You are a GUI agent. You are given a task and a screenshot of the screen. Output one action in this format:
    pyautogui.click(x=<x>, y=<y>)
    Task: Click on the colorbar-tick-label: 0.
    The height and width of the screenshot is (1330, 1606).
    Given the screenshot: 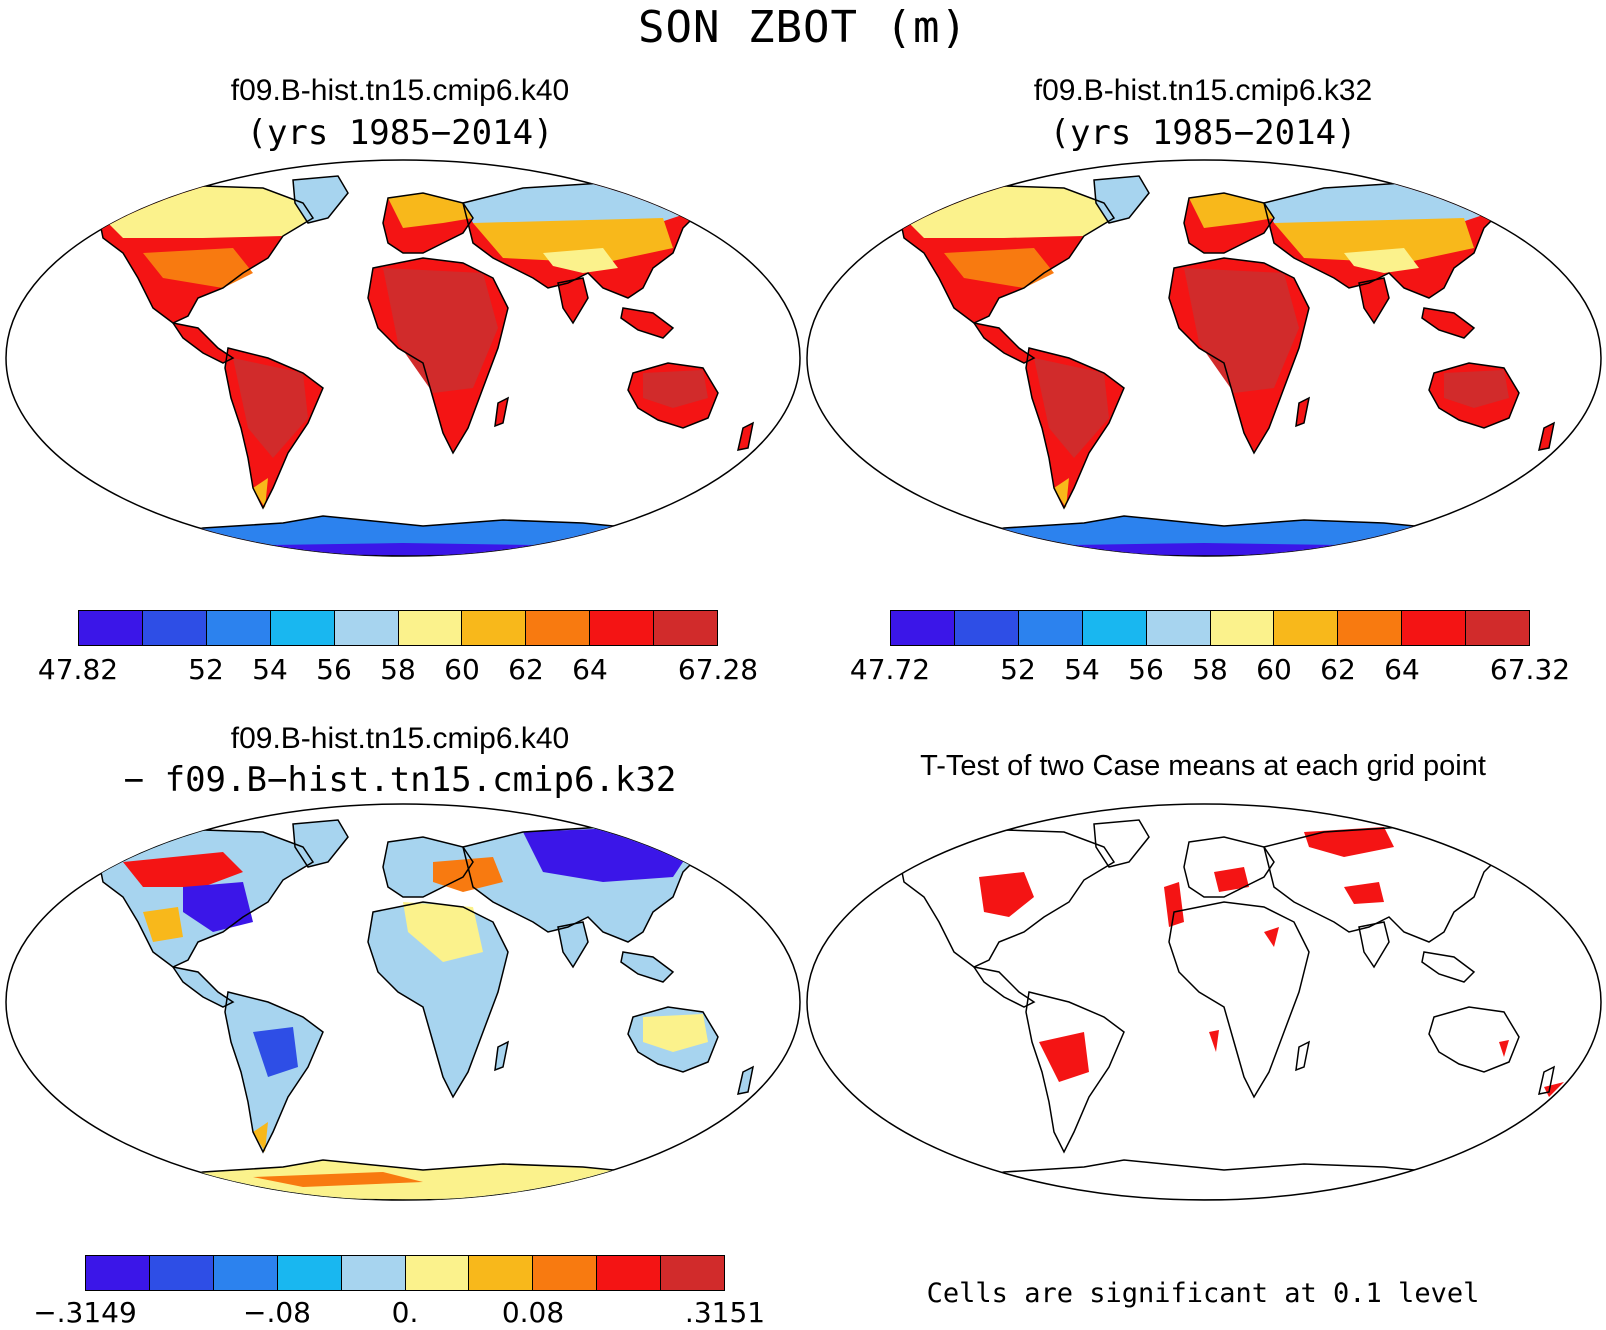 What is the action you would take?
    pyautogui.click(x=405, y=1312)
    